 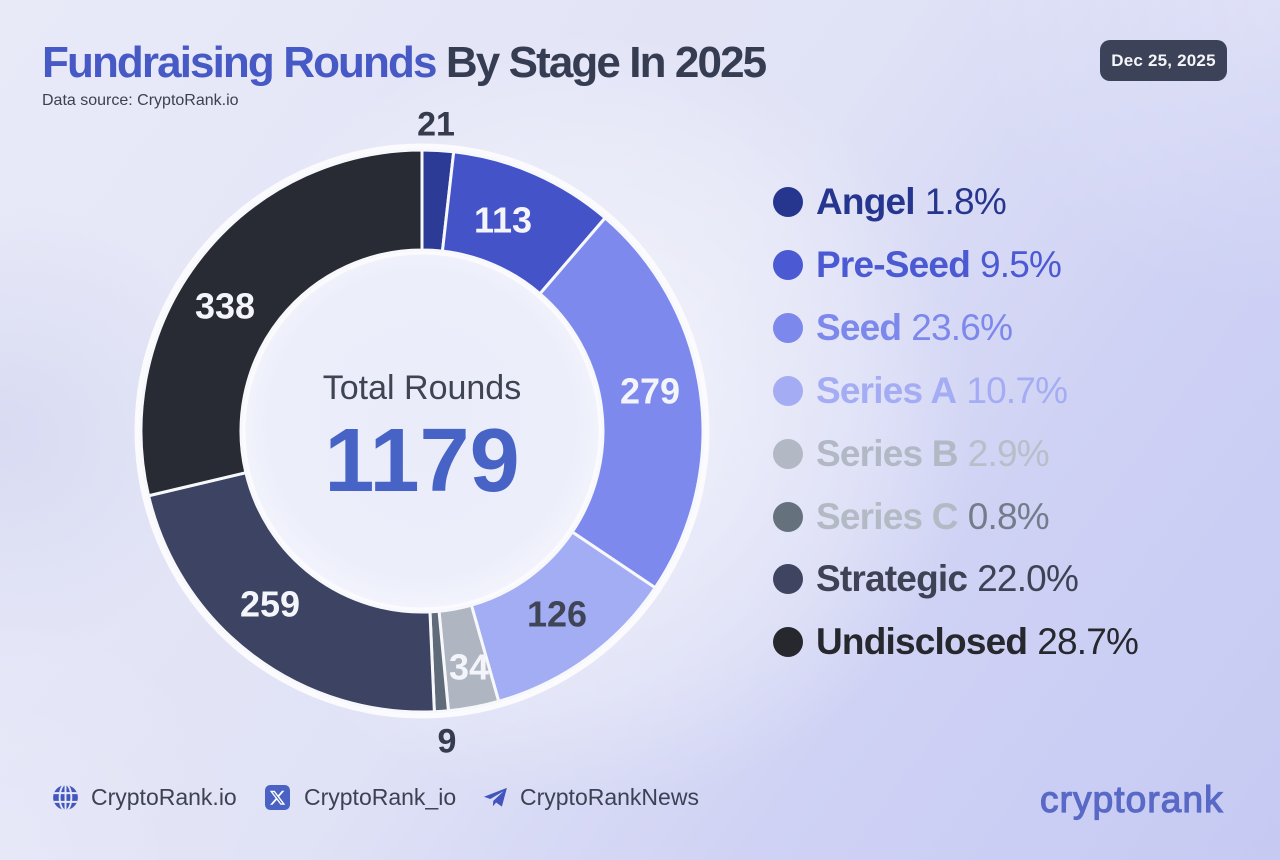 I want to click on svg-text: 279, so click(x=650, y=391).